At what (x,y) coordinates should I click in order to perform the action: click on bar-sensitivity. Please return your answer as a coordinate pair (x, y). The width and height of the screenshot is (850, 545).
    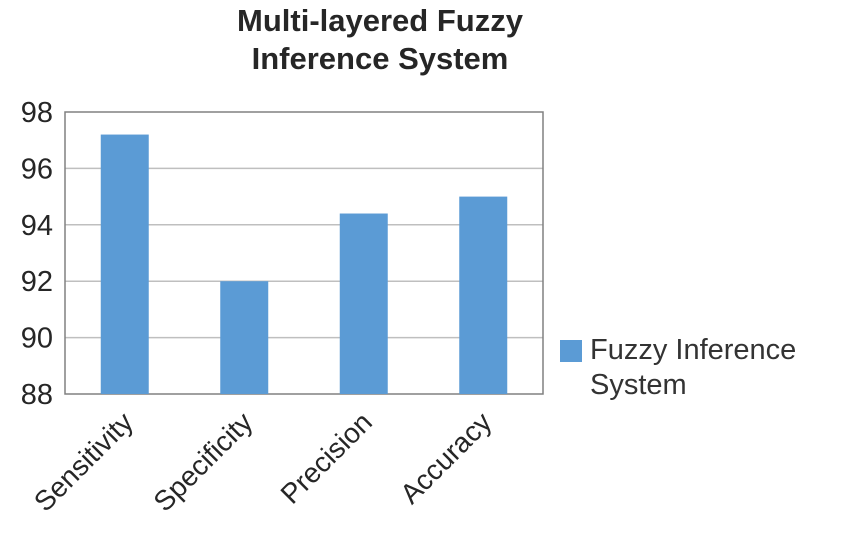
    Looking at the image, I should click on (124, 264).